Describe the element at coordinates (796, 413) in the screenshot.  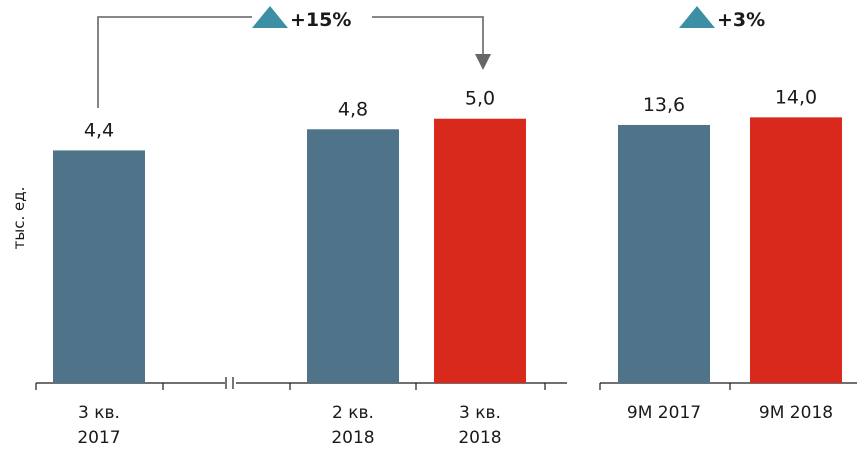
I see `x-tick-label: 9M 2018` at that location.